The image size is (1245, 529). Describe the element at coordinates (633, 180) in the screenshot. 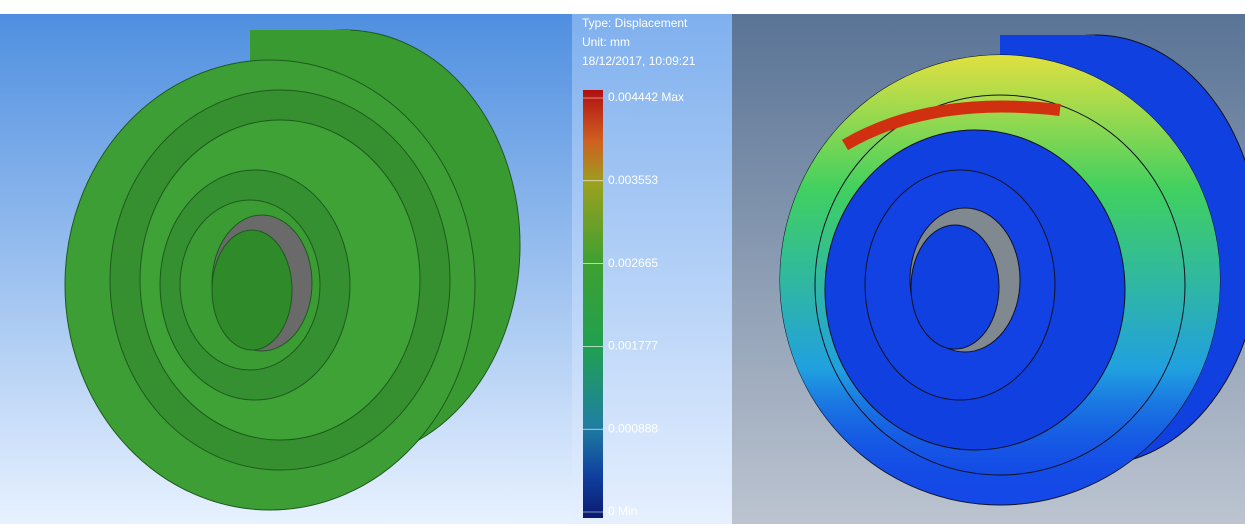

I see `legend-label: 0.003553` at that location.